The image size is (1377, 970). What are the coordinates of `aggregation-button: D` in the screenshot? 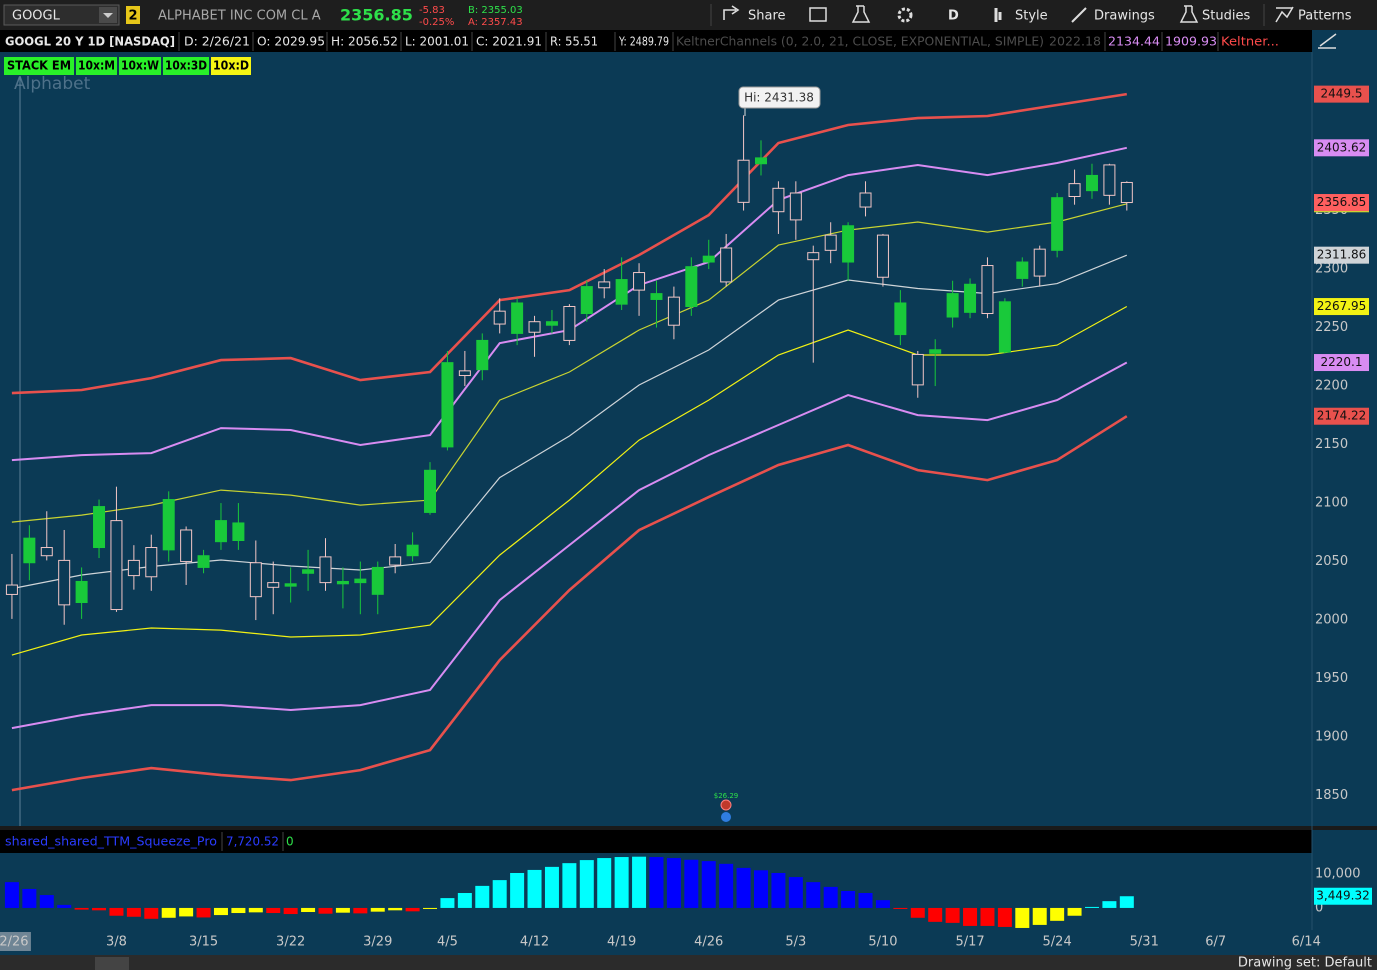 It's located at (953, 16).